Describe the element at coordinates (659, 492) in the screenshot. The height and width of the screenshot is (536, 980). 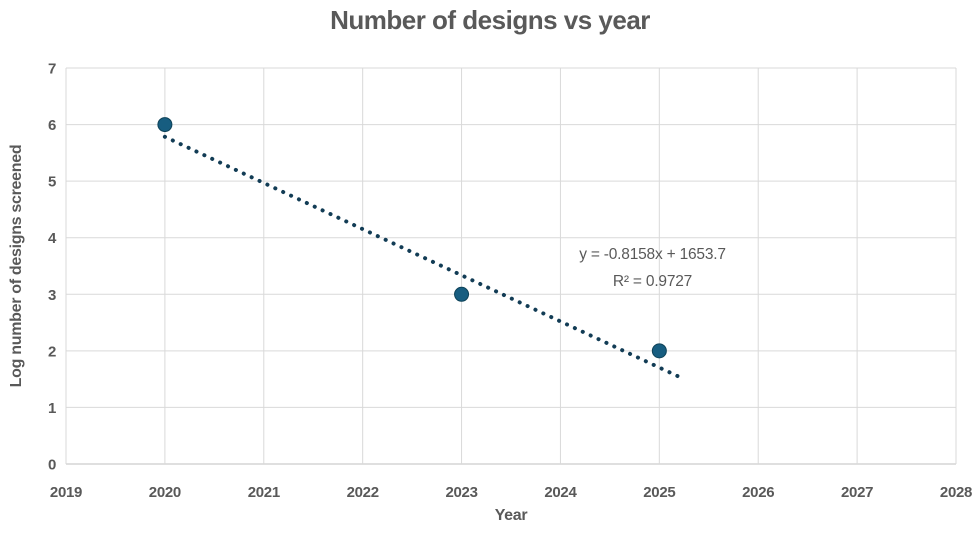
I see `x-tick-label: 2025` at that location.